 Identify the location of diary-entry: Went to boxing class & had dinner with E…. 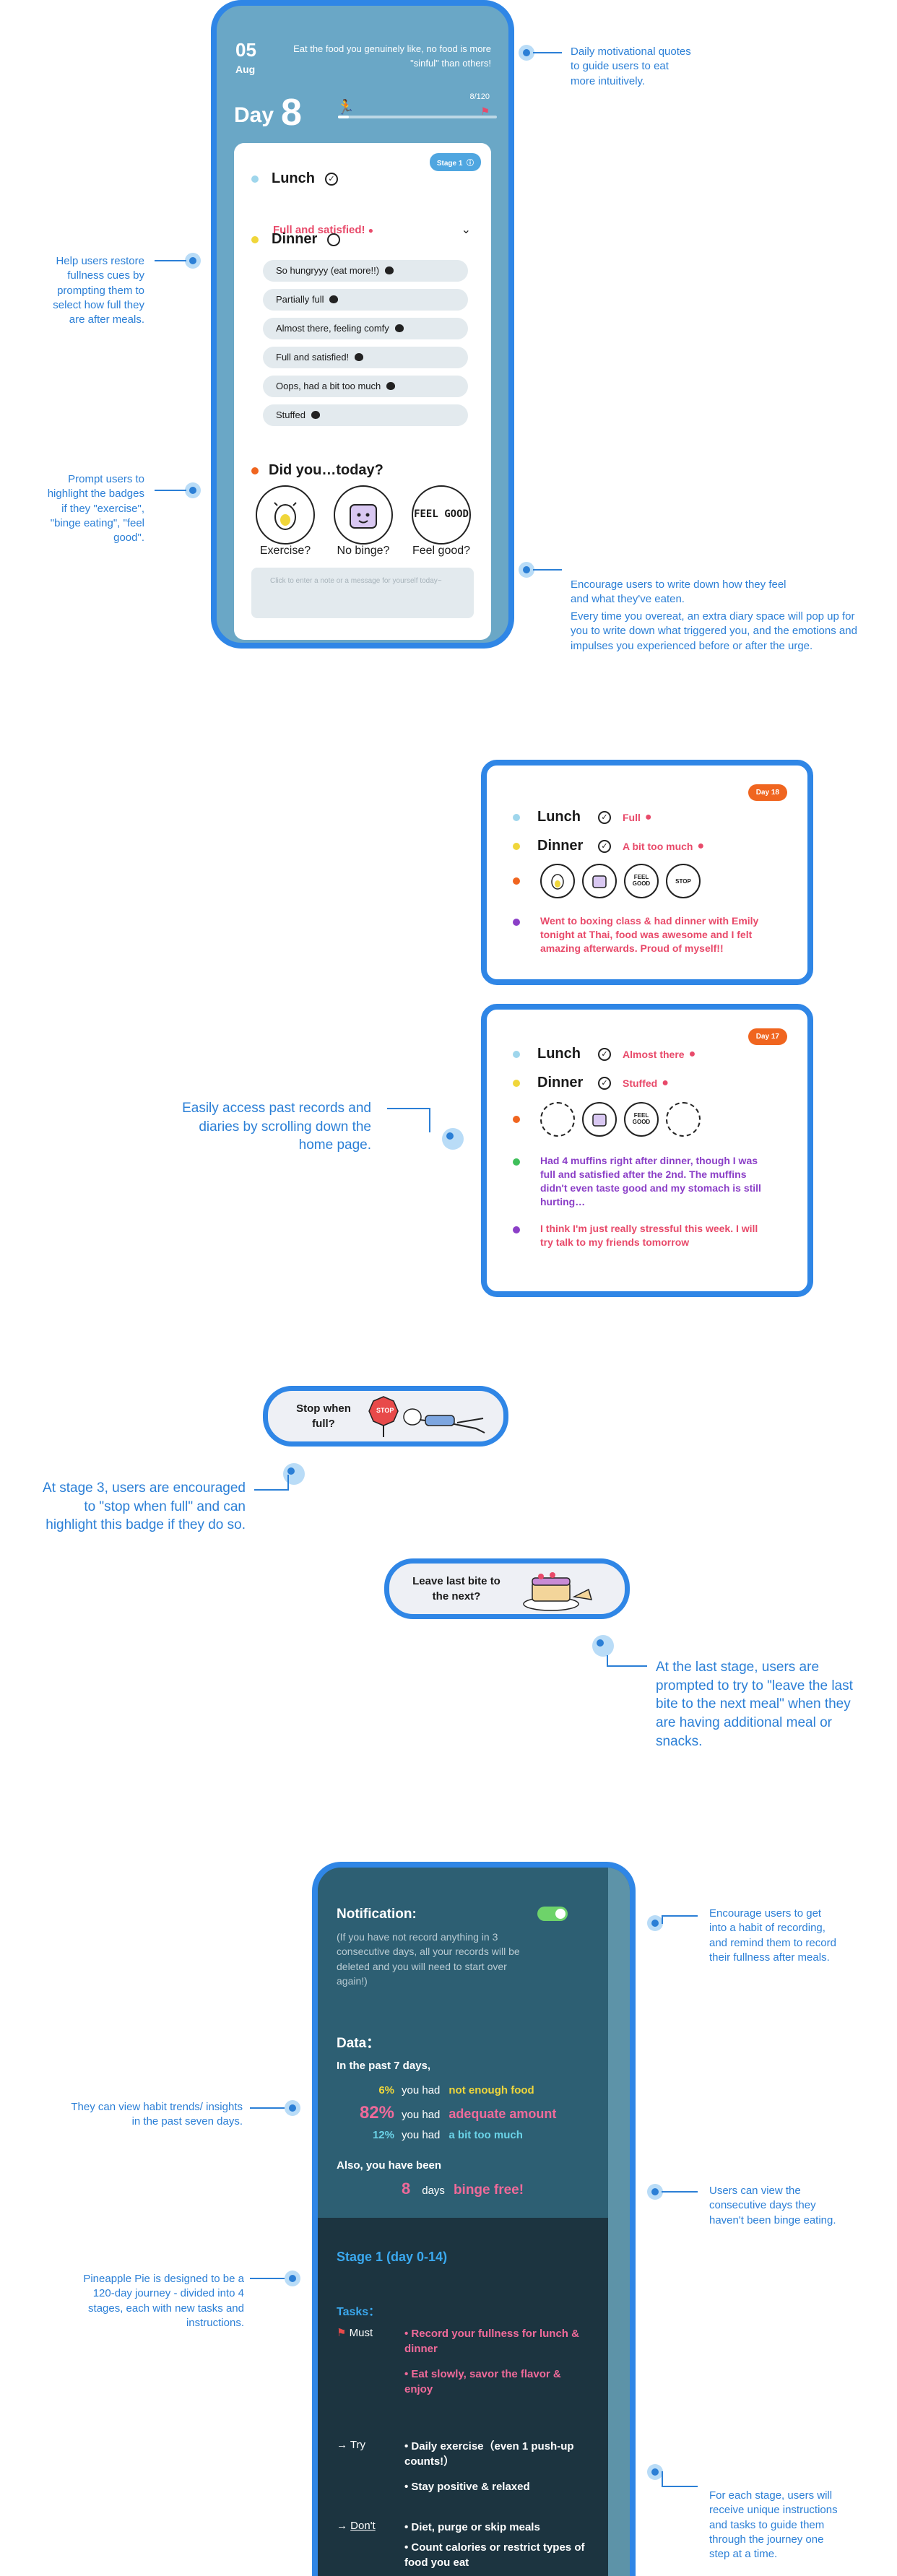
(649, 934).